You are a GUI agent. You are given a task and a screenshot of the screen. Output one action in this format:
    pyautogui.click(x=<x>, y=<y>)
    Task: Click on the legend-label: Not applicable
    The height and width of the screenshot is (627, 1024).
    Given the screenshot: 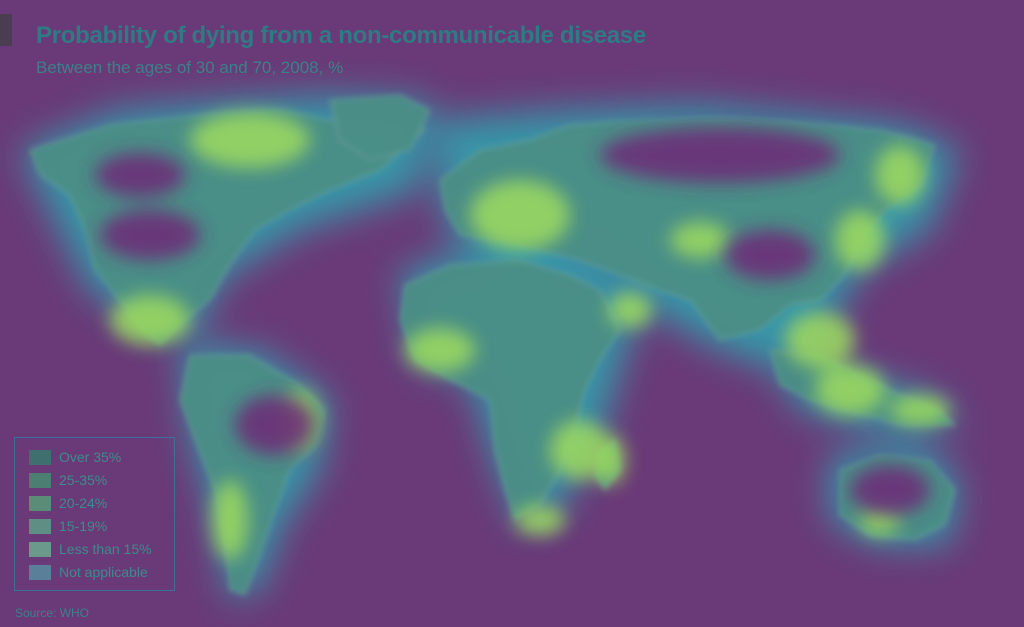 What is the action you would take?
    pyautogui.click(x=103, y=572)
    